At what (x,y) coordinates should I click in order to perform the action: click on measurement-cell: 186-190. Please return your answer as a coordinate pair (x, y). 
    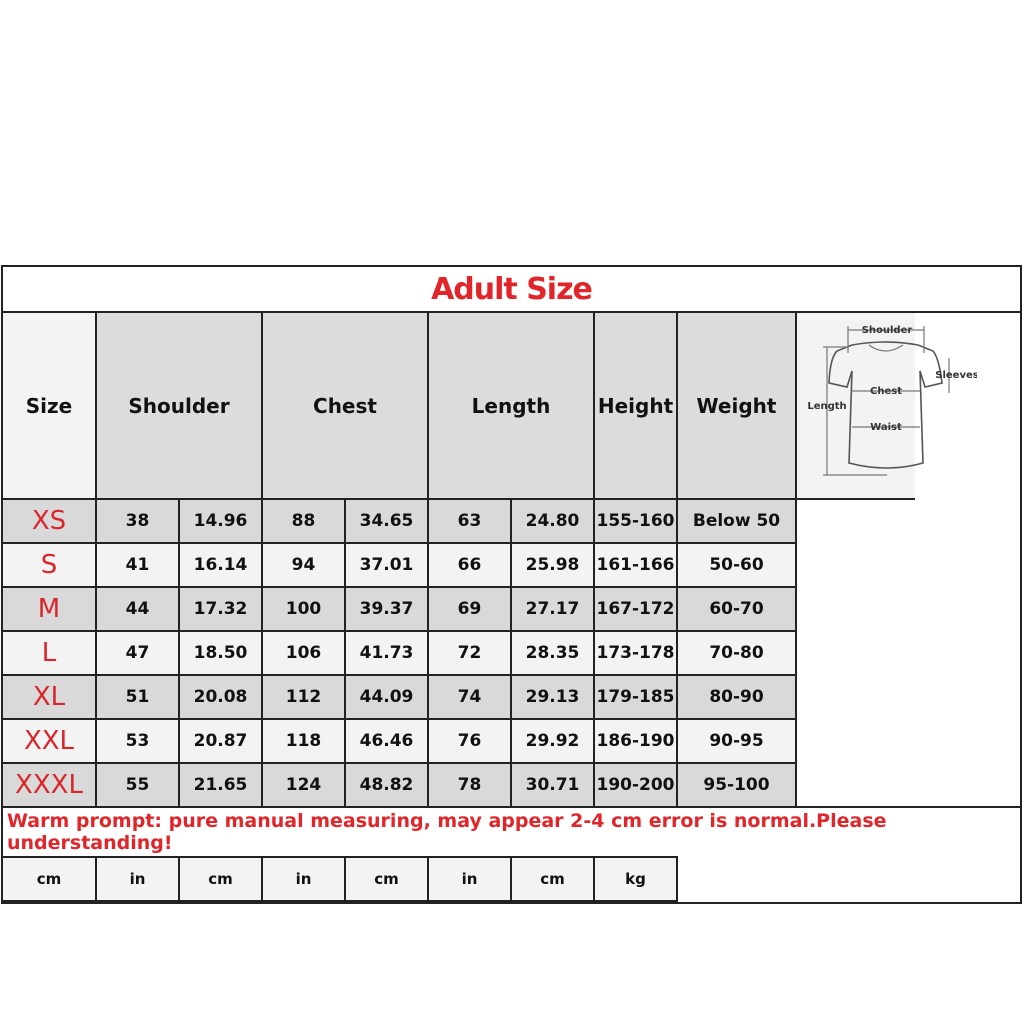
    Looking at the image, I should click on (635, 741).